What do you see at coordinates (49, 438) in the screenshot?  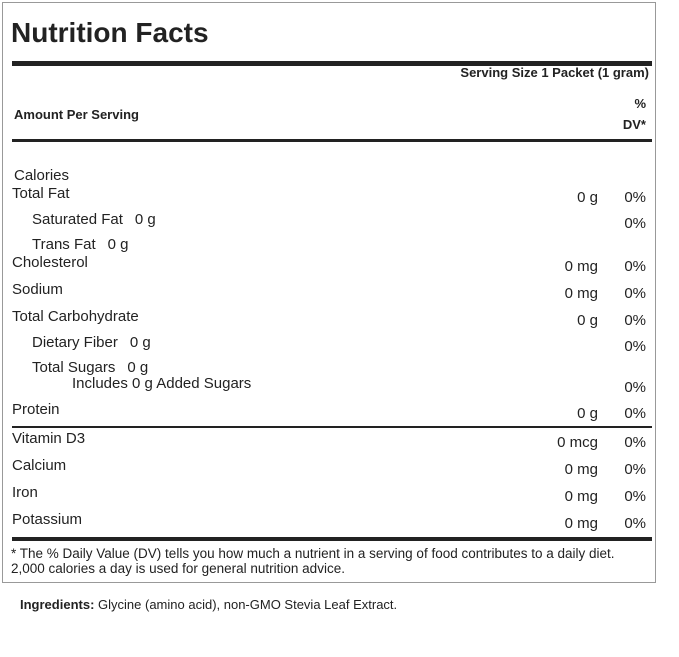 I see `nutrient-name: Vitamin D3` at bounding box center [49, 438].